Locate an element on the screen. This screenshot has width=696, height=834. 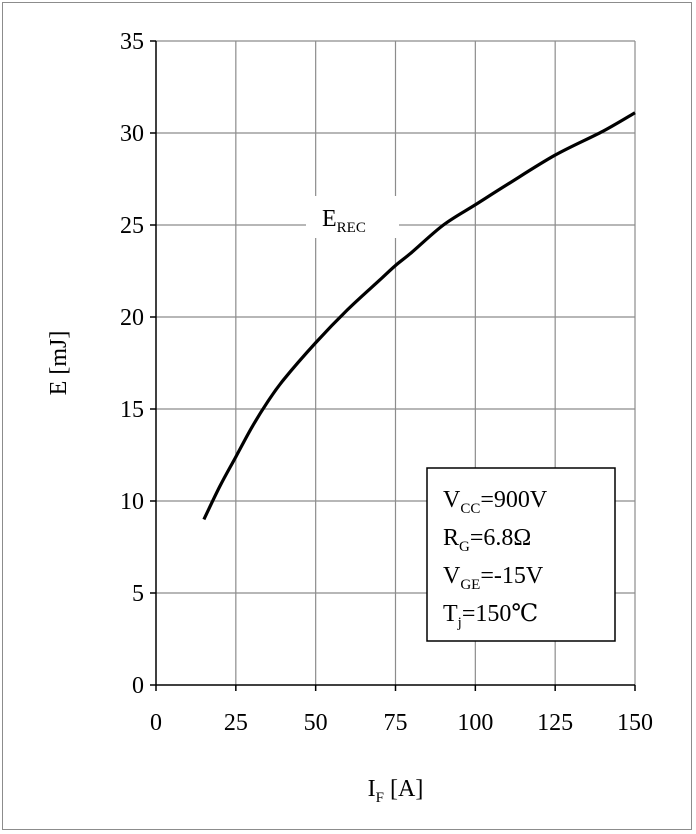
y-tick-label-15: 15 is located at coordinates (132, 410).